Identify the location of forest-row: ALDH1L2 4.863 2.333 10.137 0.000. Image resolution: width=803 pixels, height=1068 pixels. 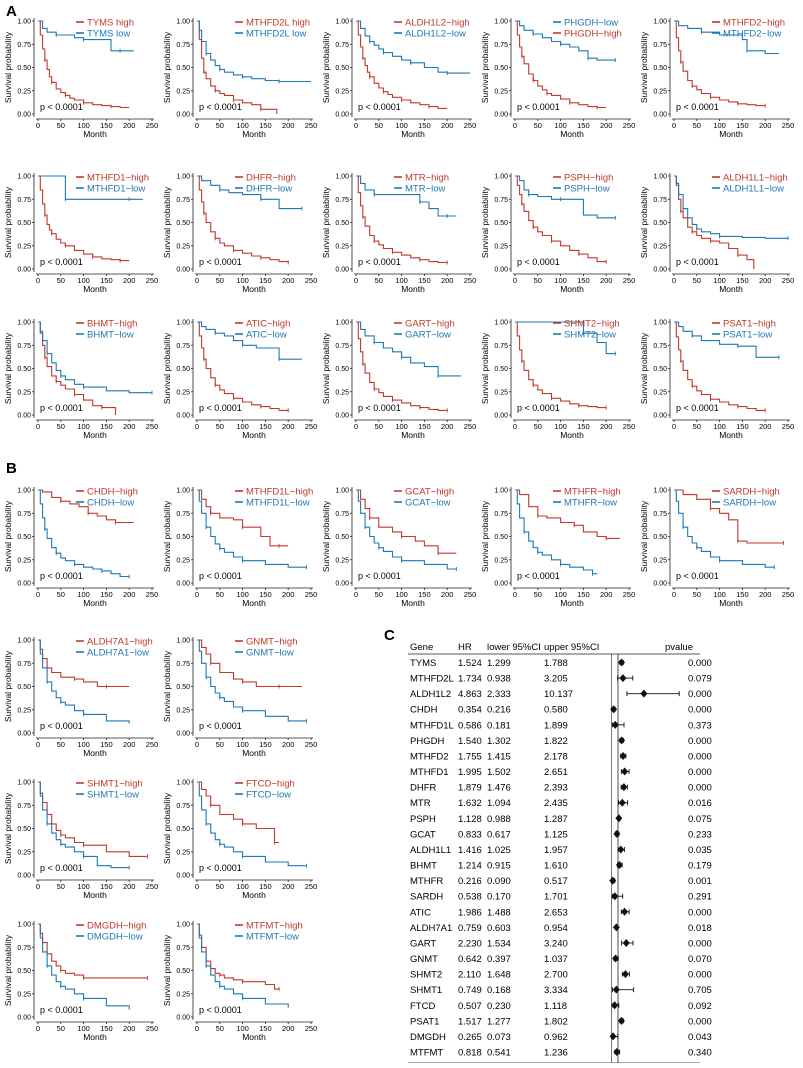
(561, 694).